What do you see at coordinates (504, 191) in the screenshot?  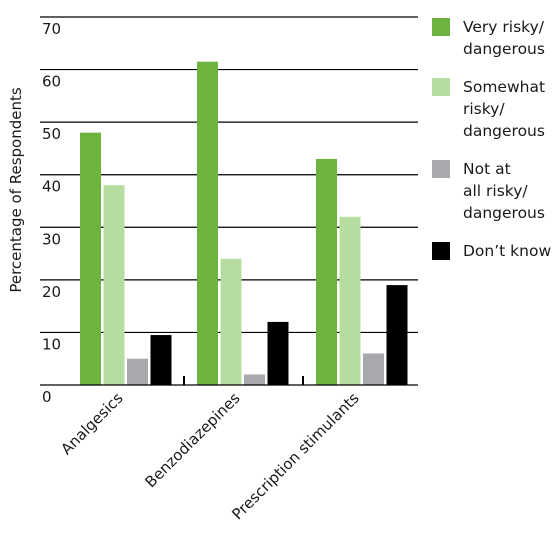 I see `legend-label: Not at all risky/dangerous` at bounding box center [504, 191].